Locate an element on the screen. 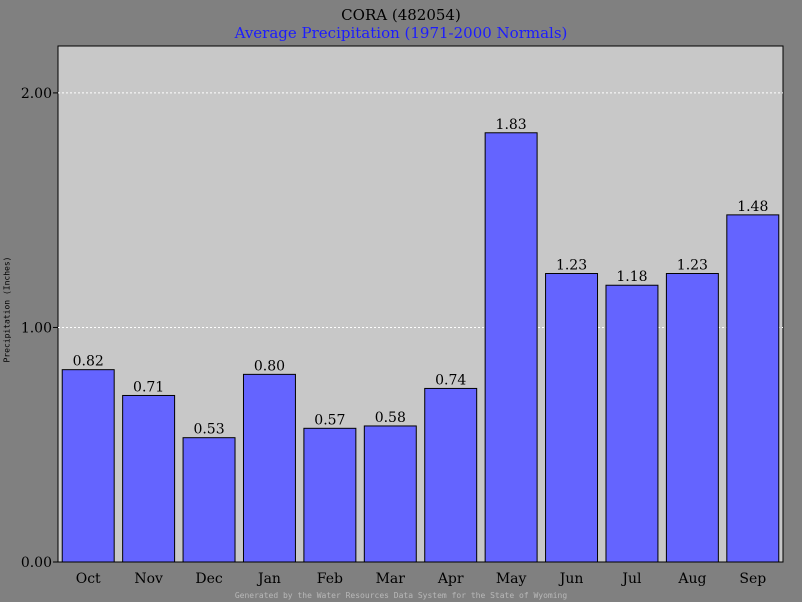  y-tick-label: 2.00 is located at coordinates (36, 94).